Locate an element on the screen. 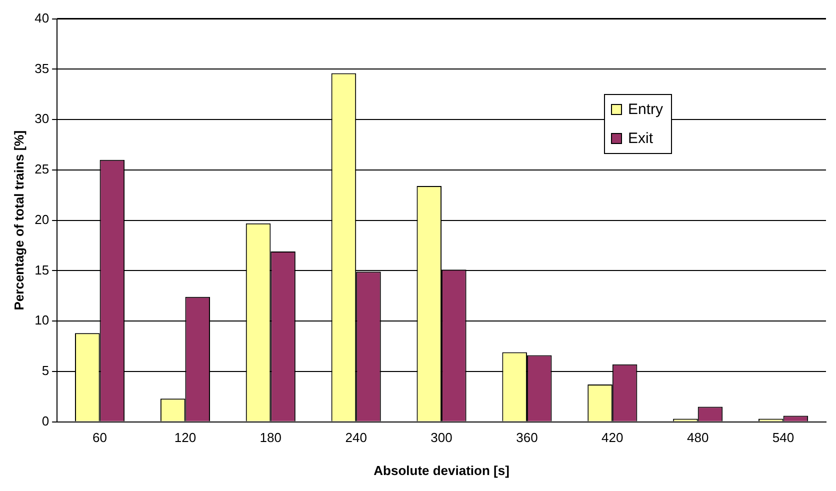  x-axis-title: Absolute deviation [s] is located at coordinates (442, 470).